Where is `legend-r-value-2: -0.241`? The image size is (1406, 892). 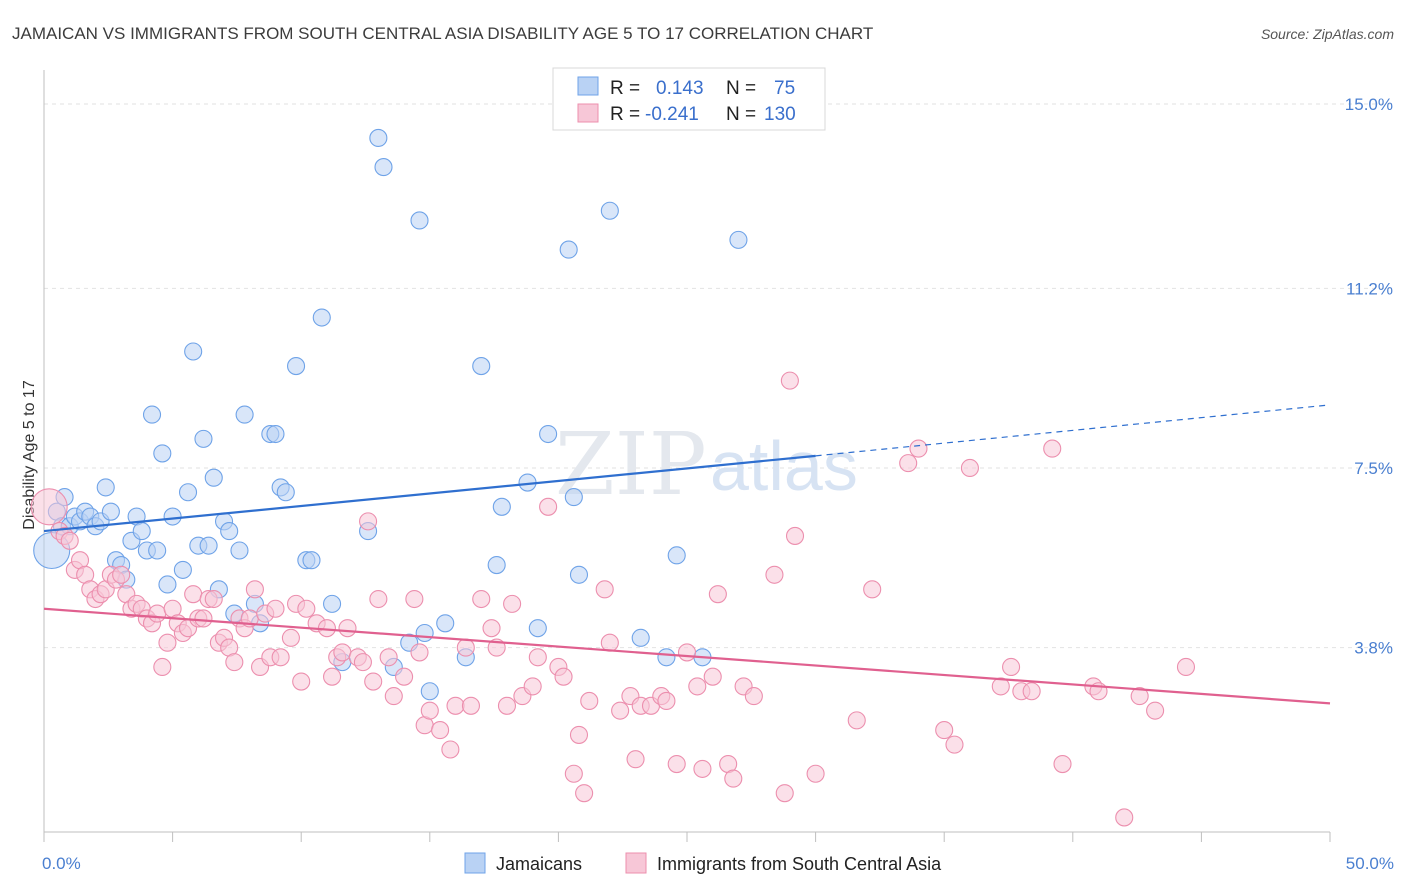 legend-r-value-2: -0.241 is located at coordinates (672, 114).